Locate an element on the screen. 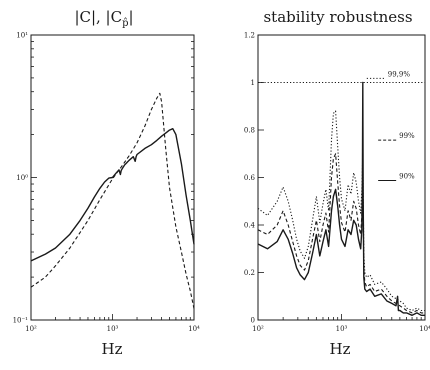  robustness-annotation-label: 99,9% is located at coordinates (399, 74).